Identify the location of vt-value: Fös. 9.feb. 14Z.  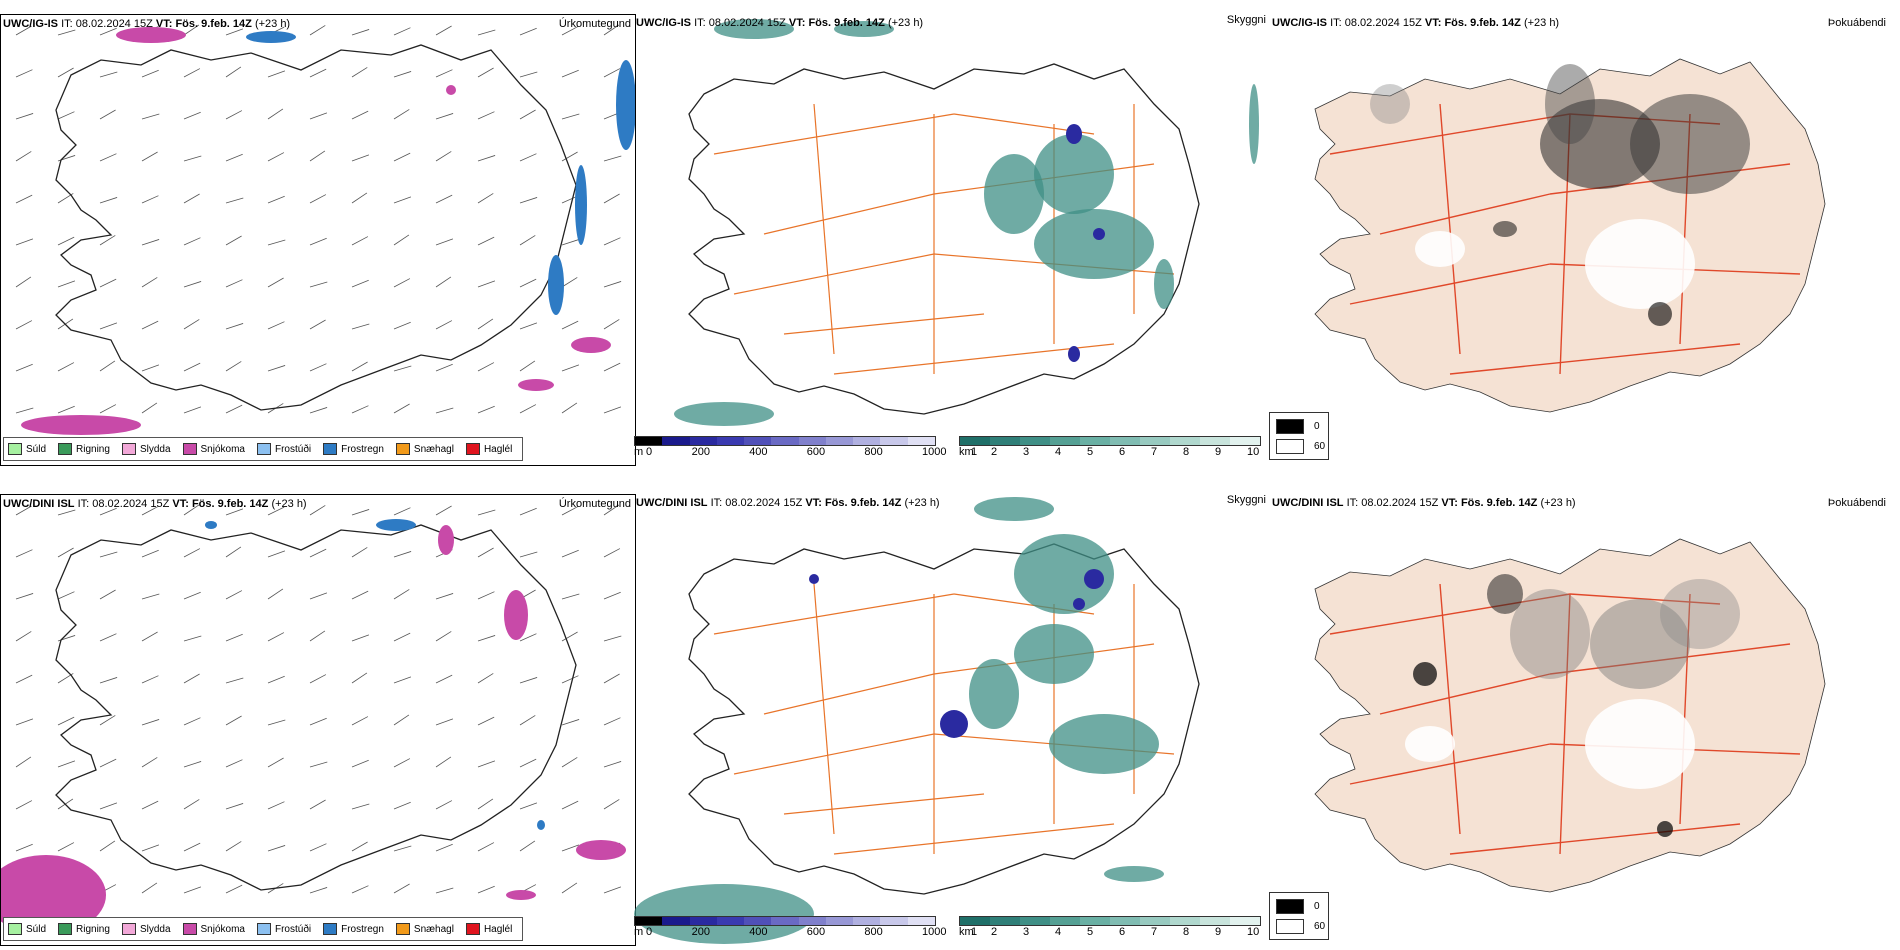
(846, 23).